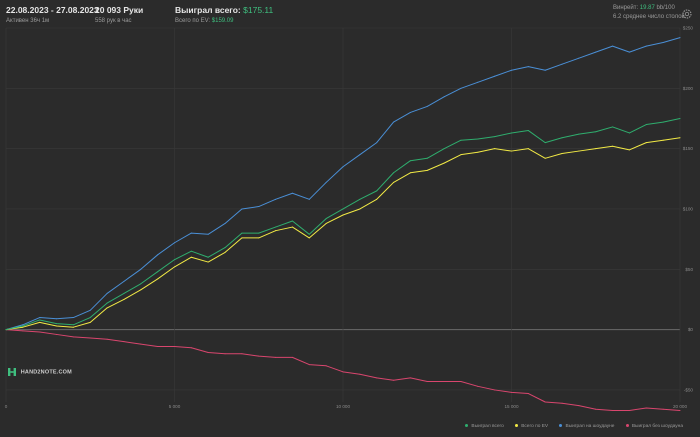 This screenshot has width=700, height=437. What do you see at coordinates (484, 426) in the screenshot?
I see `legend-item-won: Выиграл всего` at bounding box center [484, 426].